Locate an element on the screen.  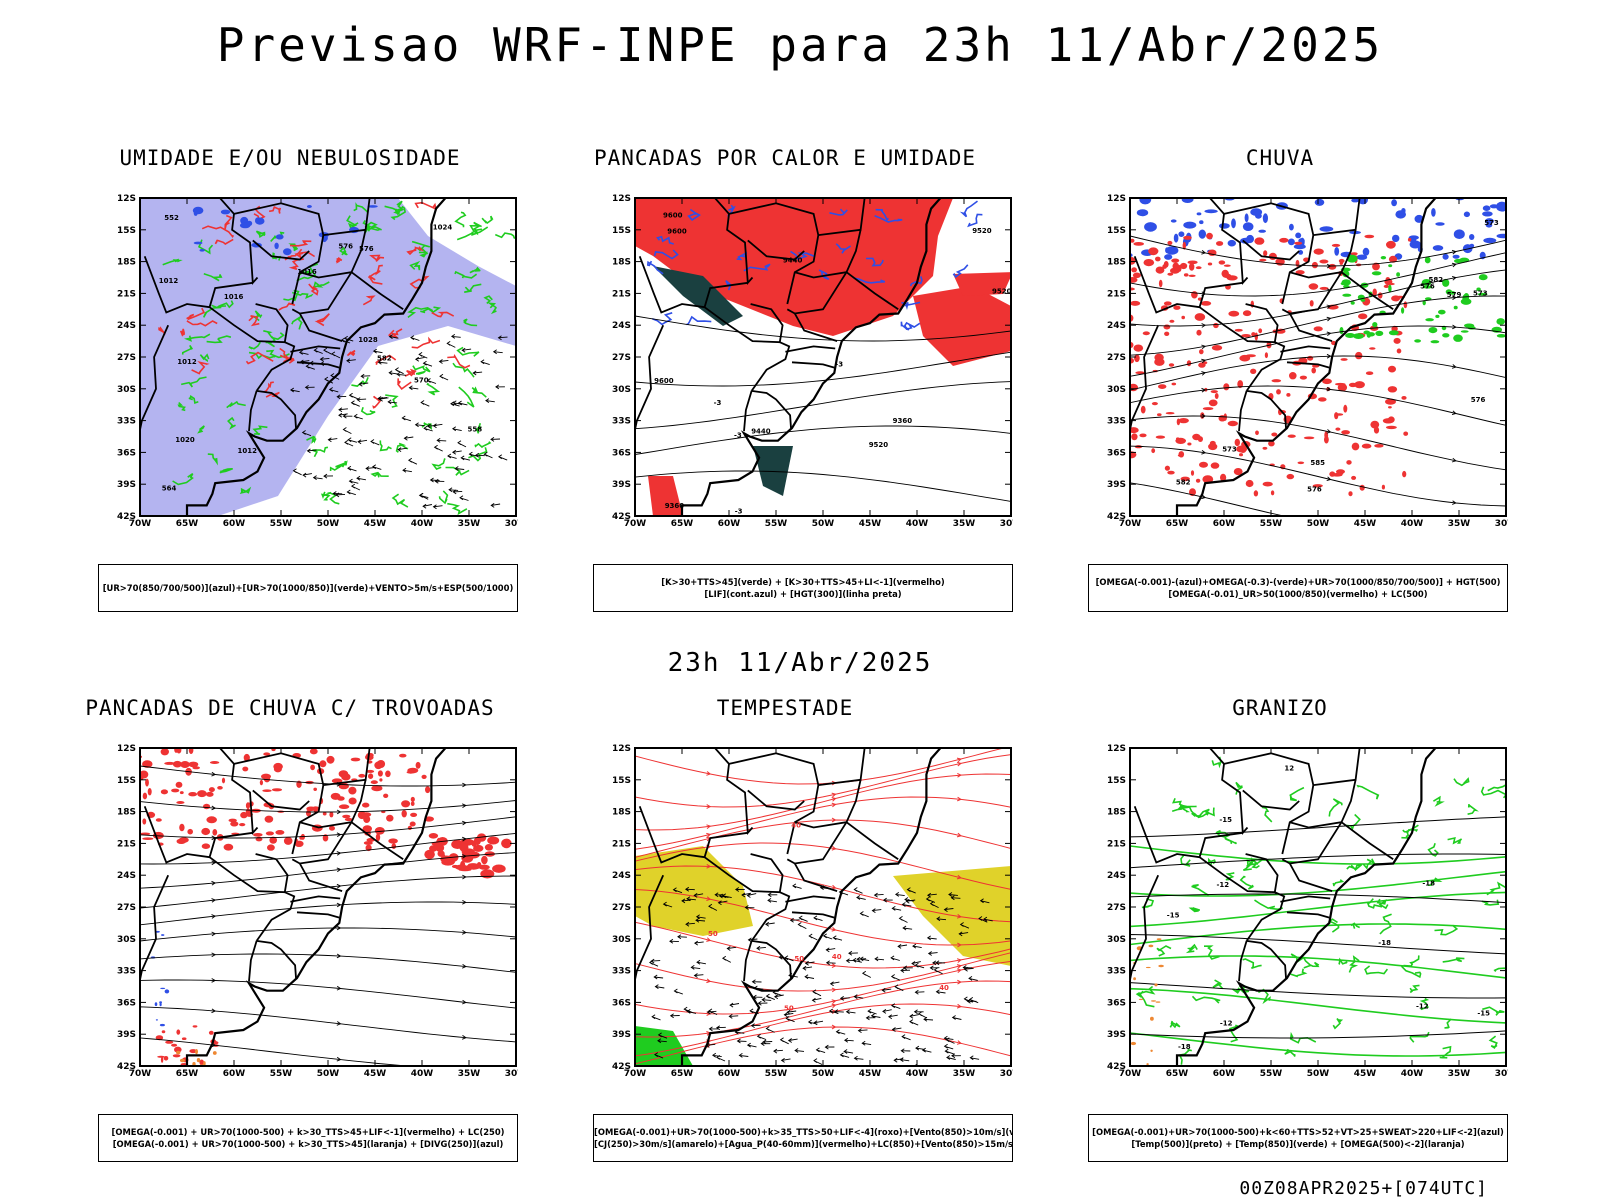
contour-label: 9360 is located at coordinates (675, 506).